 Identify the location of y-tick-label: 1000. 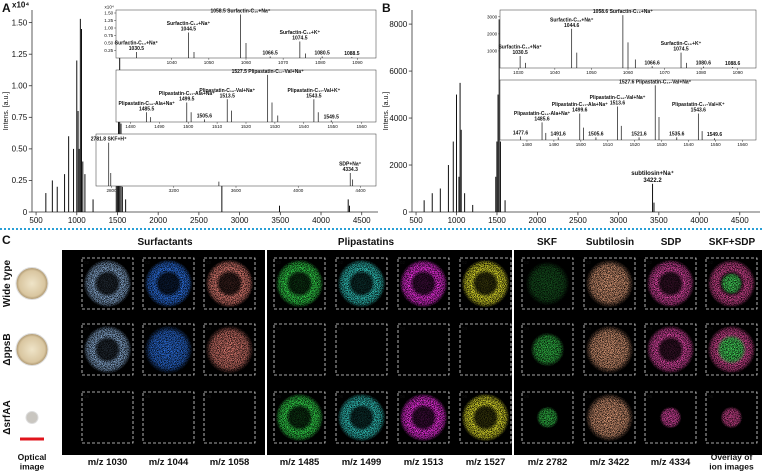
(492, 51).